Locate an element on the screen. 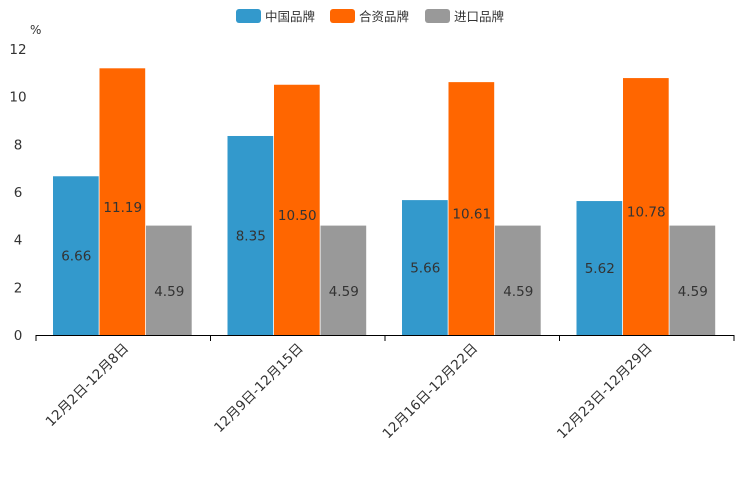 This screenshot has height=496, width=744. x-tick-label: 12月2日-12月8日 is located at coordinates (87, 385).